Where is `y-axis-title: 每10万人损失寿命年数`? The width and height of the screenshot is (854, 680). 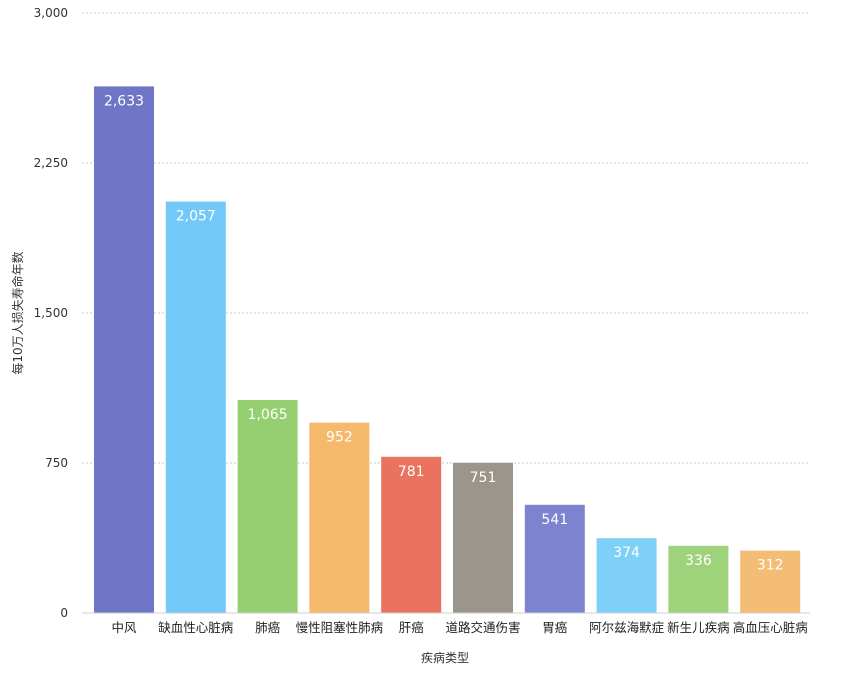
y-axis-title: 每10万人损失寿命年数 is located at coordinates (17, 312).